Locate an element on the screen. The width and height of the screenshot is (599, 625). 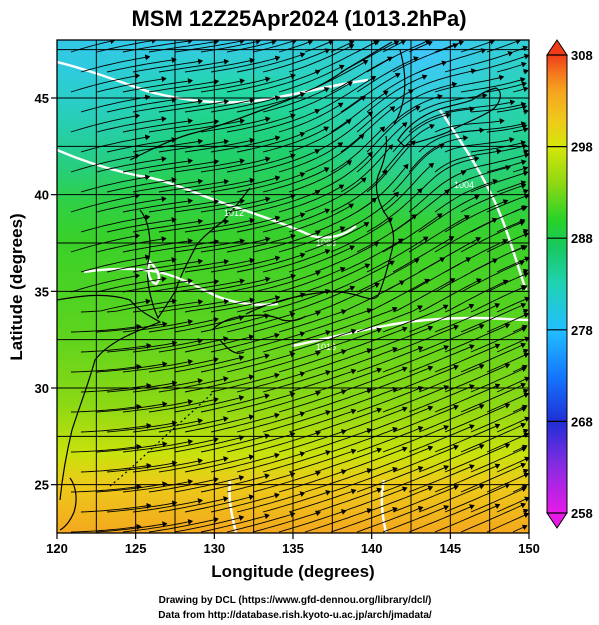
y-axis-ticks: 25 30 35 40 45 is located at coordinates (46, 292).